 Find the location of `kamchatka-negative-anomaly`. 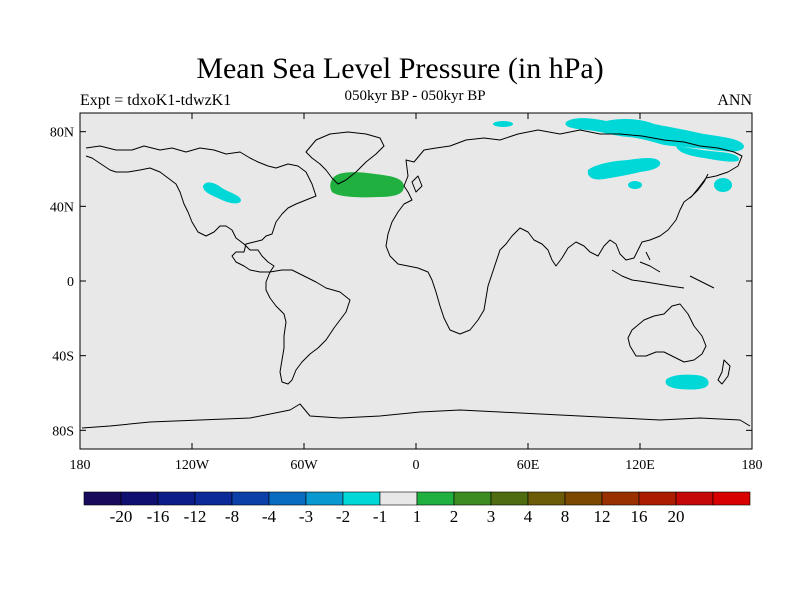

kamchatka-negative-anomaly is located at coordinates (723, 185).